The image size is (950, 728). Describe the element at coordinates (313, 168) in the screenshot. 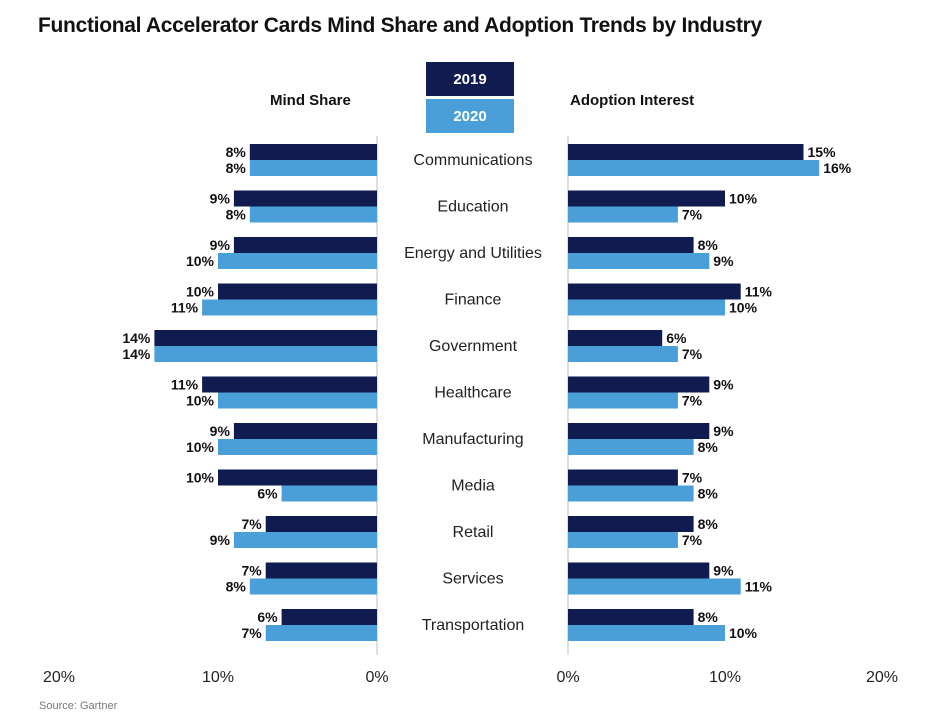

I see `mind-share-bar-2020-communications` at that location.